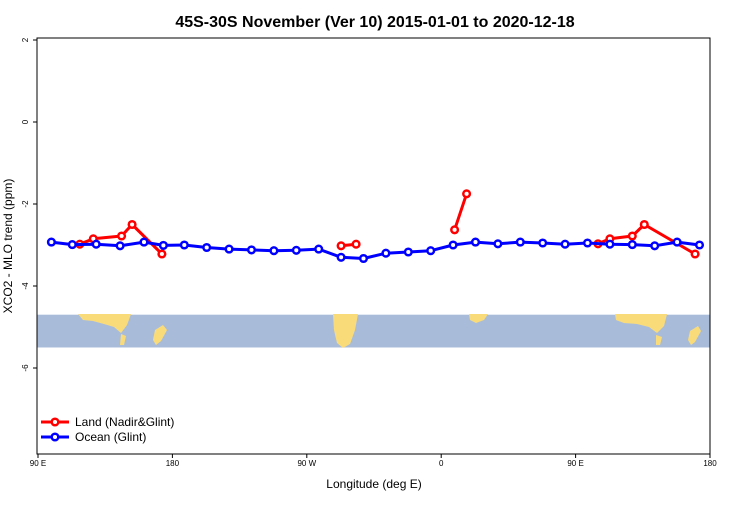 The height and width of the screenshot is (505, 750). I want to click on y-tick-label-2: 0, so click(25, 121).